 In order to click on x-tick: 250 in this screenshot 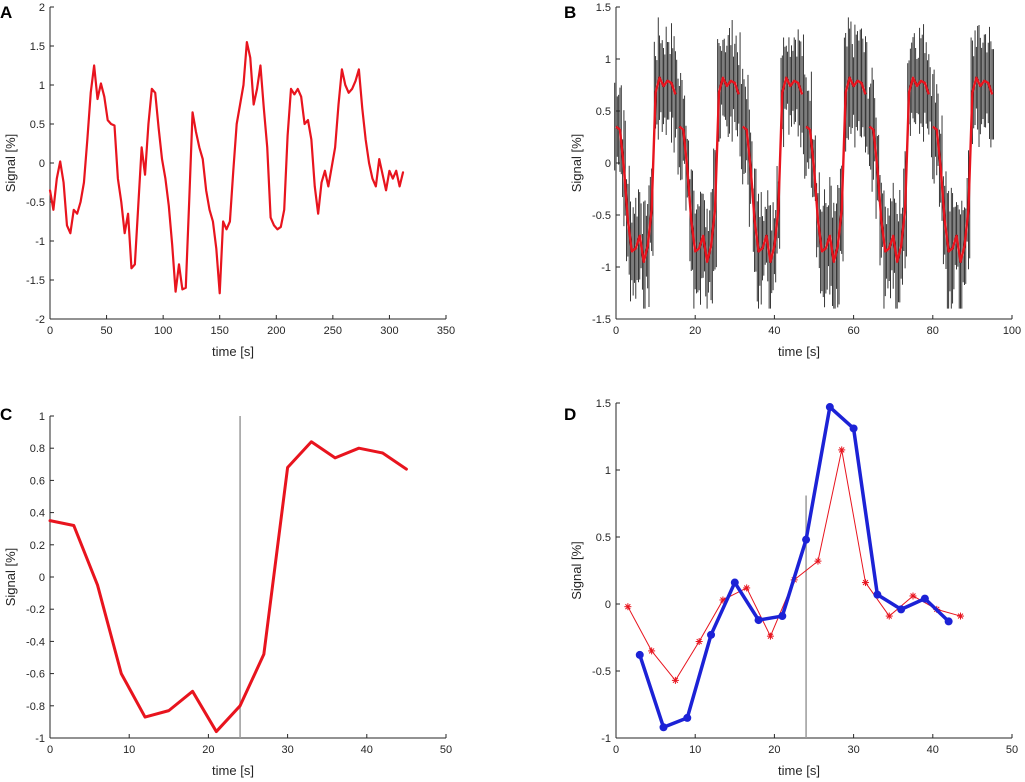, I will do `click(333, 326)`.